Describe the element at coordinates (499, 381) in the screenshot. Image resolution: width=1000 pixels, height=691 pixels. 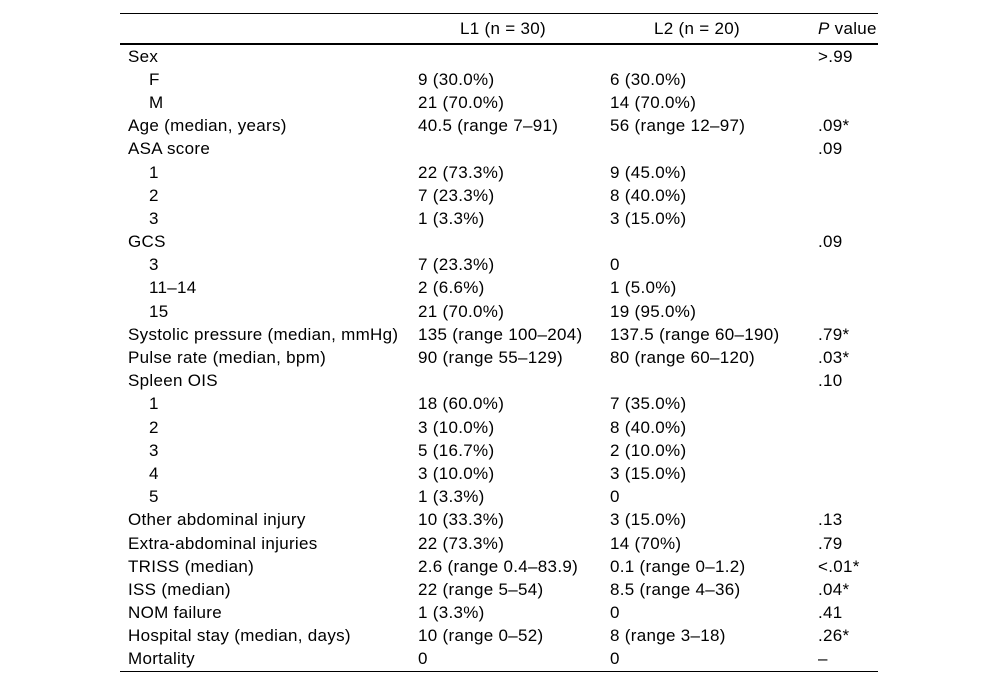
I see `table-row: Spleen OIS .10` at that location.